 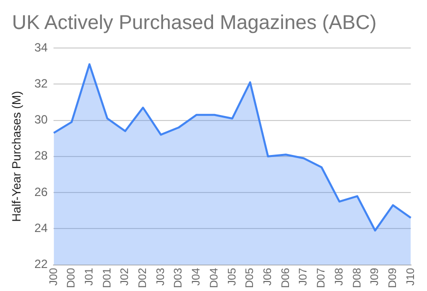 What do you see at coordinates (41, 191) in the screenshot?
I see `y-tick-label: 26` at bounding box center [41, 191].